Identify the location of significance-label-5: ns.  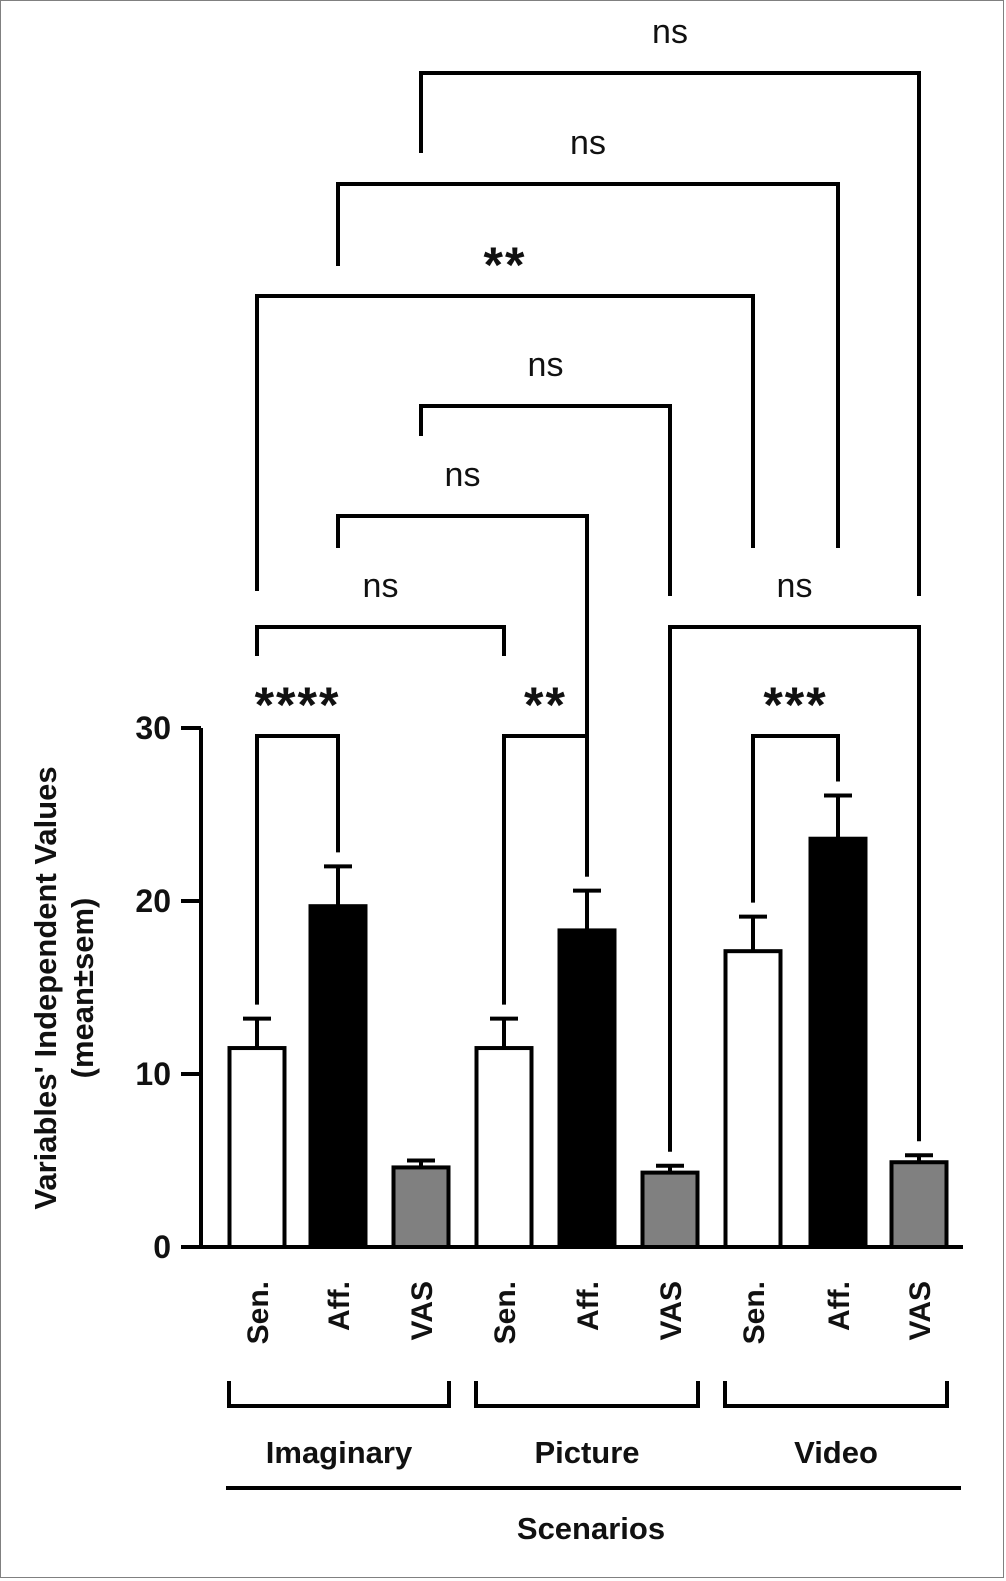
(795, 586).